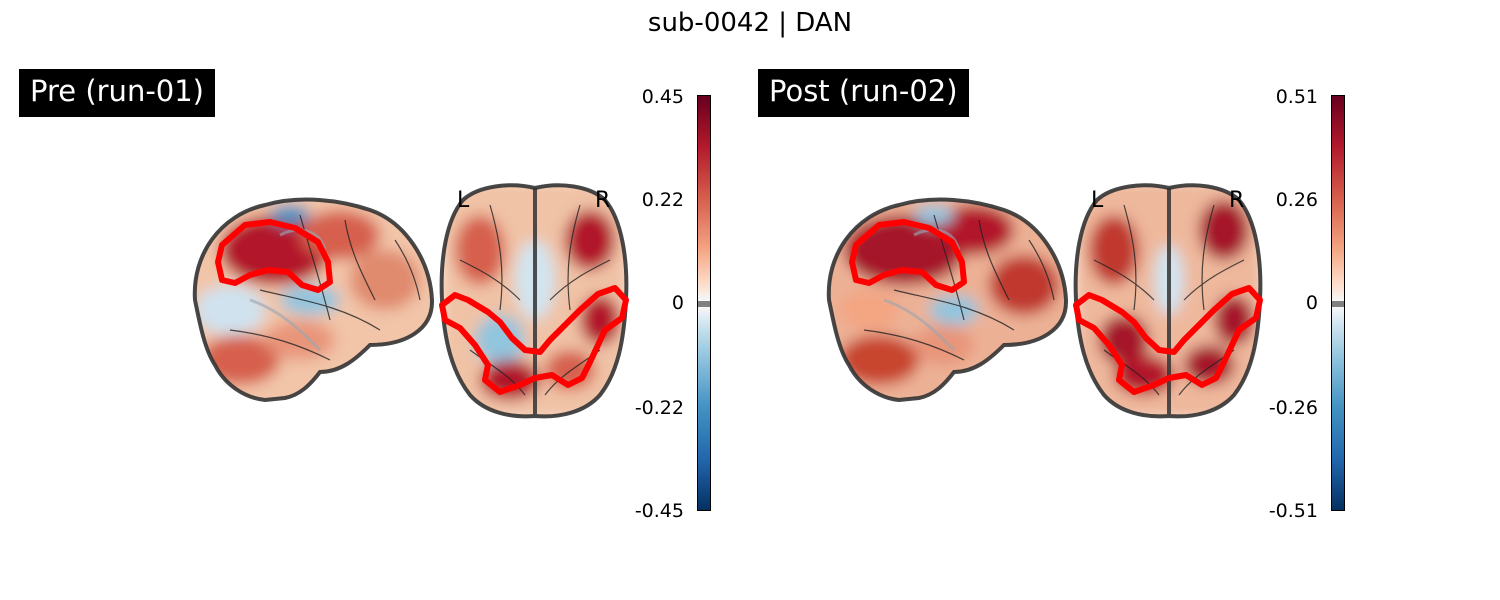 This screenshot has width=1500, height=600. I want to click on figure-title: sub-0042 | DAN, so click(750, 23).